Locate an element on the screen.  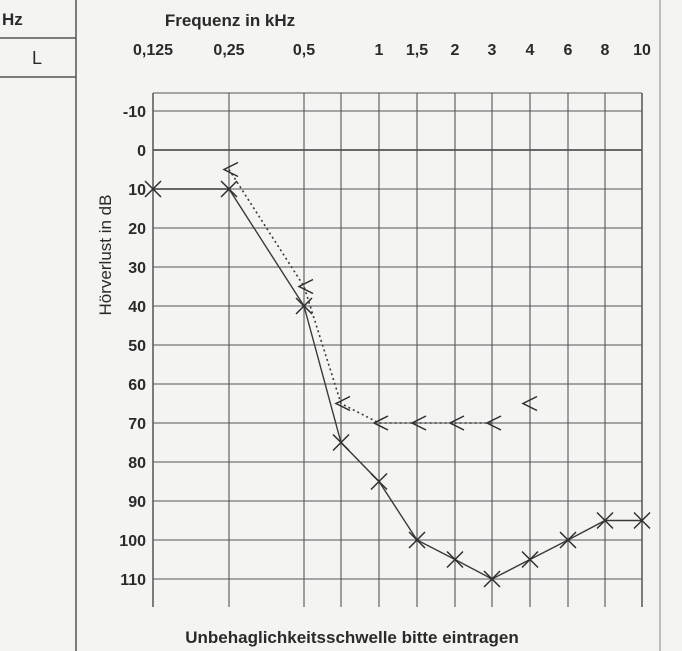
y-tick-labels: -10 0 10 20 30 40 50 60 70 80 90 100 110 is located at coordinates (132, 346).